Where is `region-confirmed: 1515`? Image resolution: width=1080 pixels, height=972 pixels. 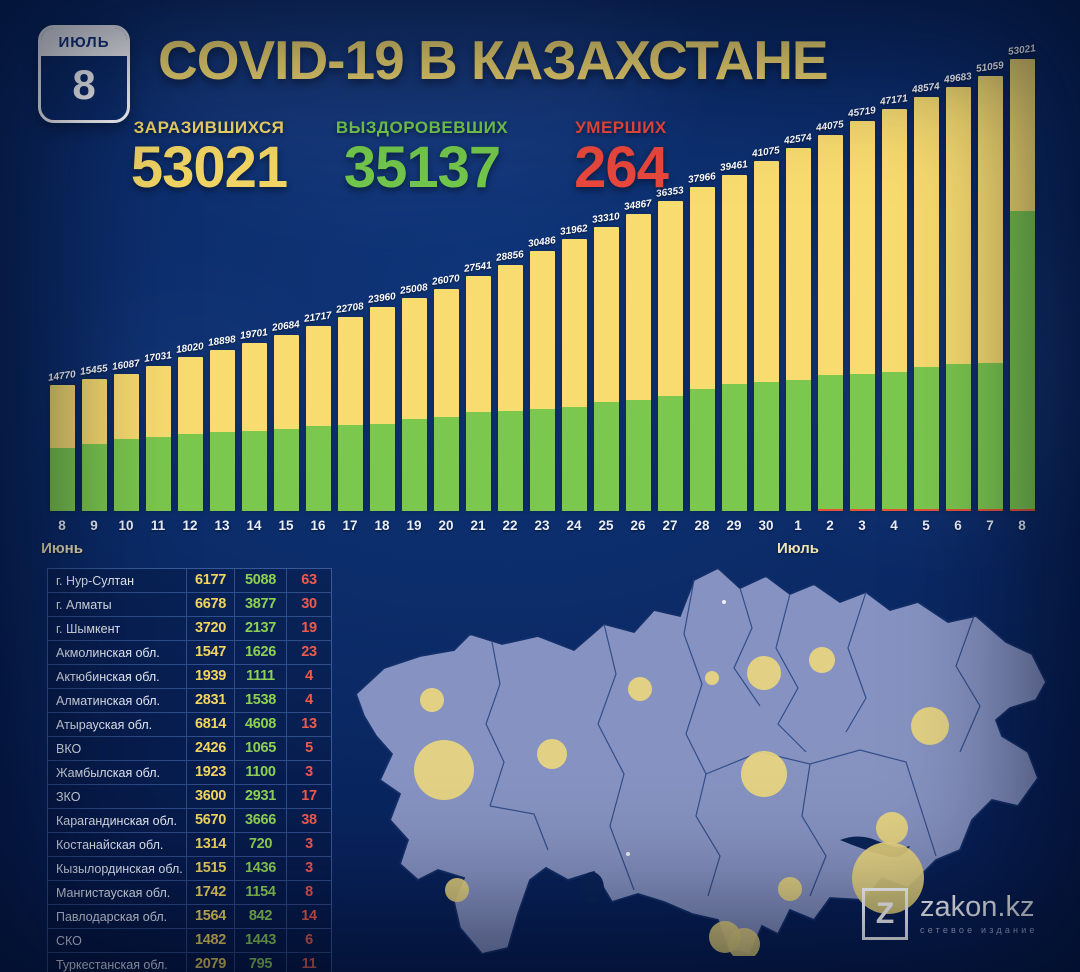 region-confirmed: 1515 is located at coordinates (210, 868).